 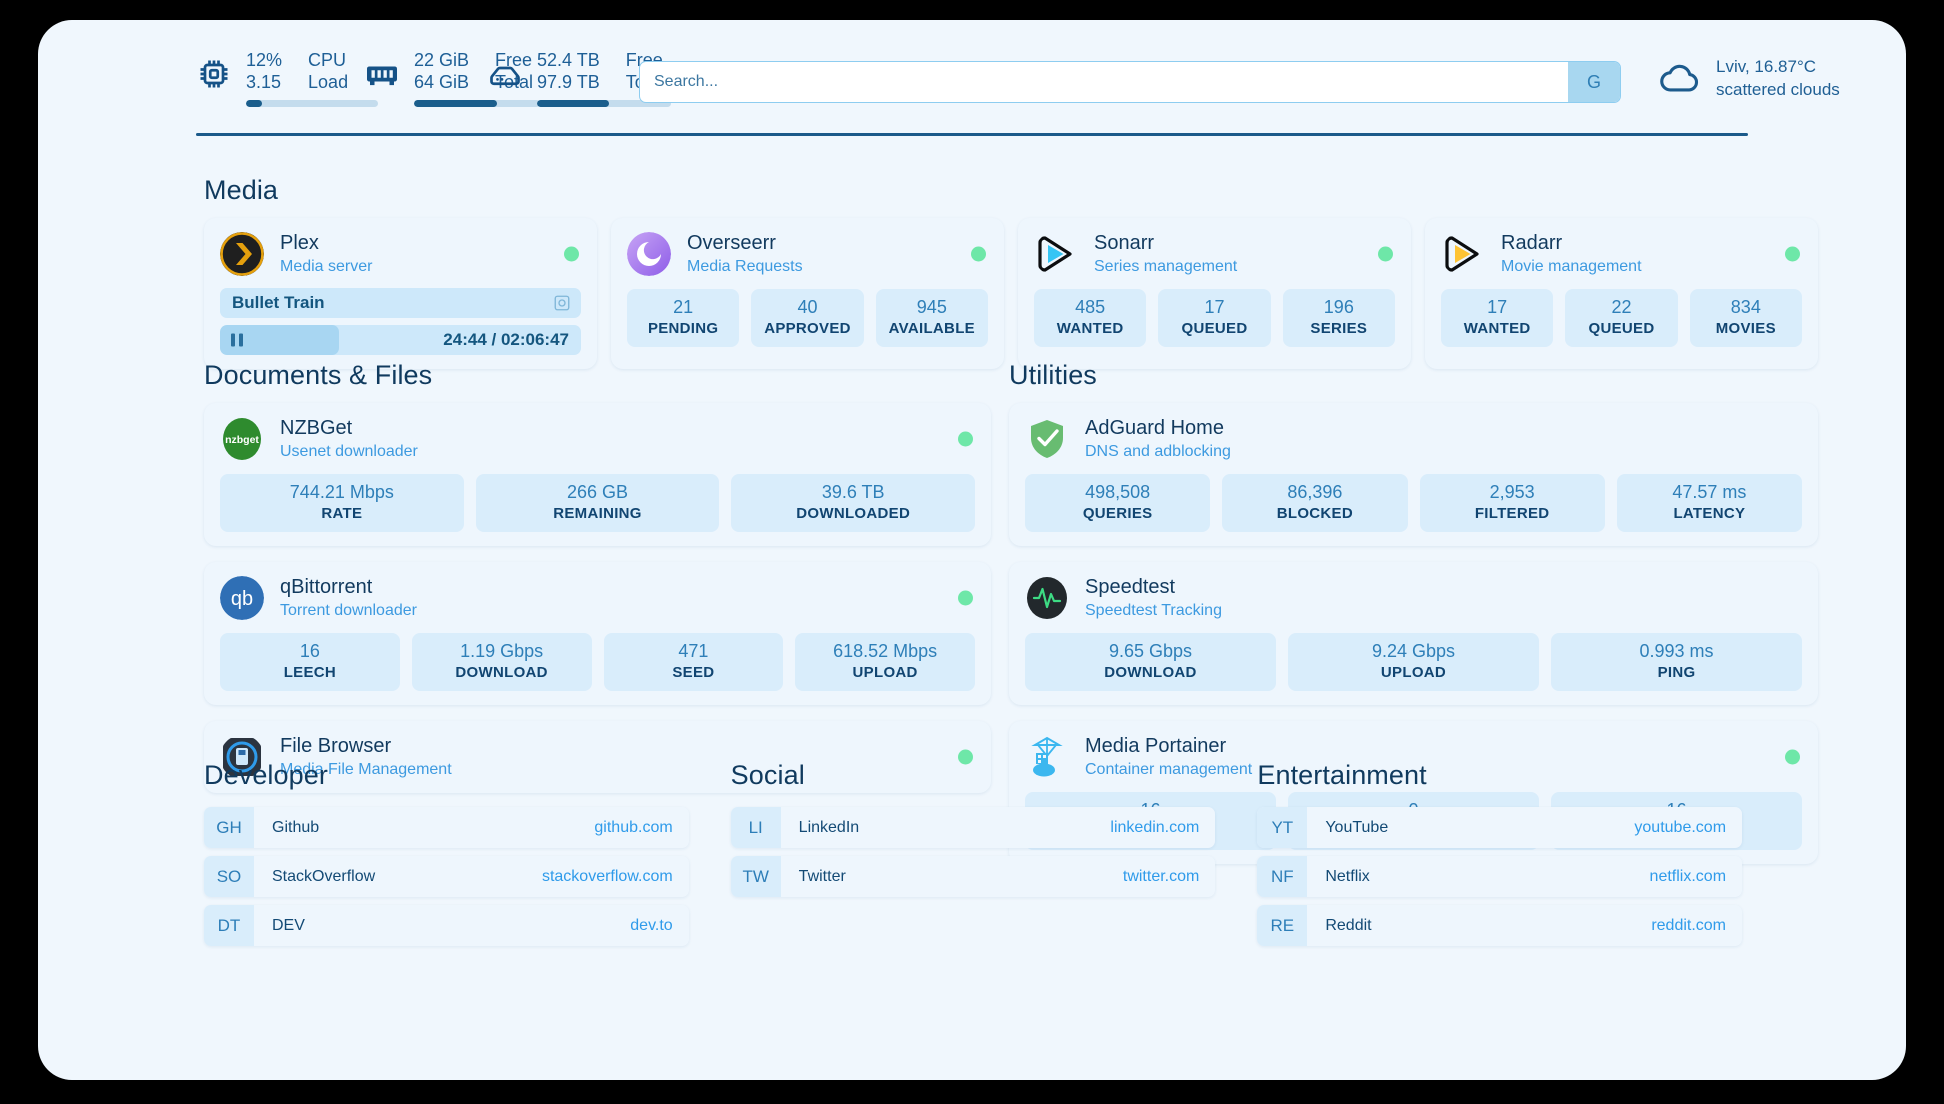 I want to click on disk-usage-bar, so click(x=604, y=103).